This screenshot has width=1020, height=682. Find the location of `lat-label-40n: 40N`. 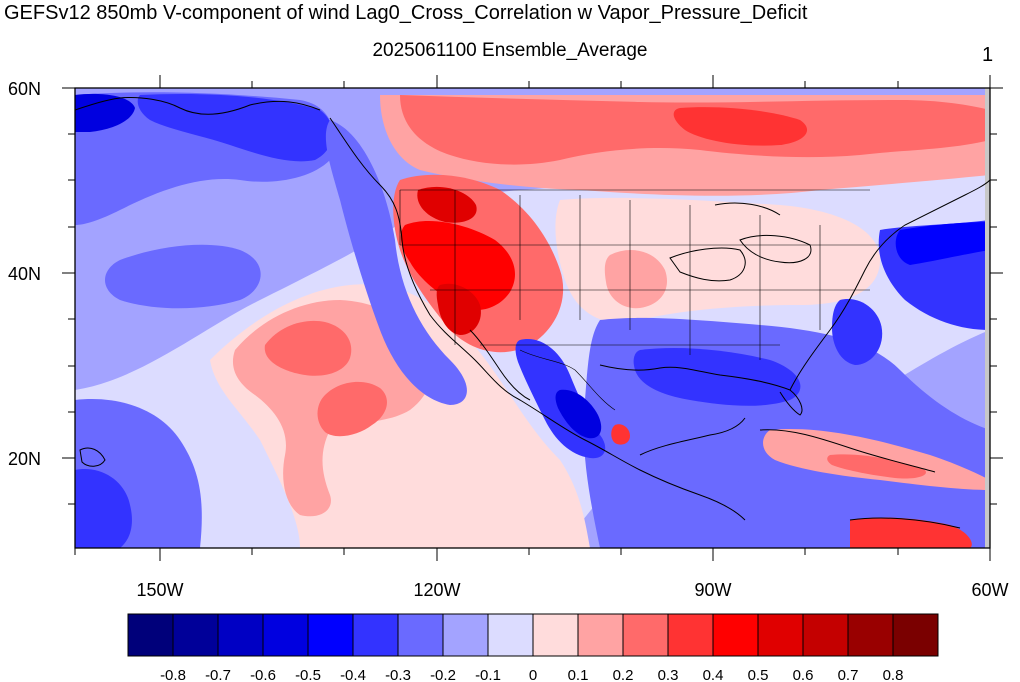

lat-label-40n: 40N is located at coordinates (24, 274).